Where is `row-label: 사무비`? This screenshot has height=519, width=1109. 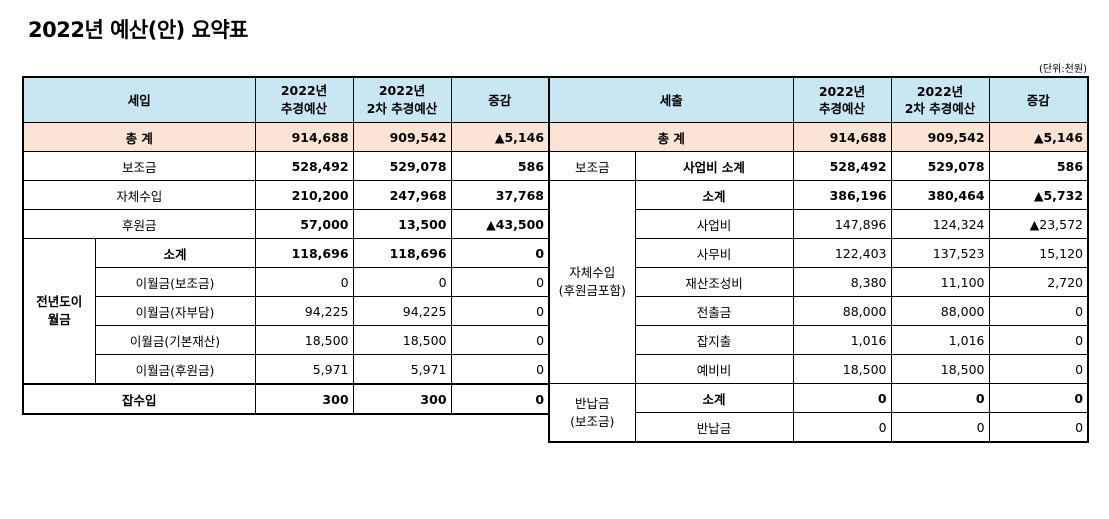
row-label: 사무비 is located at coordinates (714, 253).